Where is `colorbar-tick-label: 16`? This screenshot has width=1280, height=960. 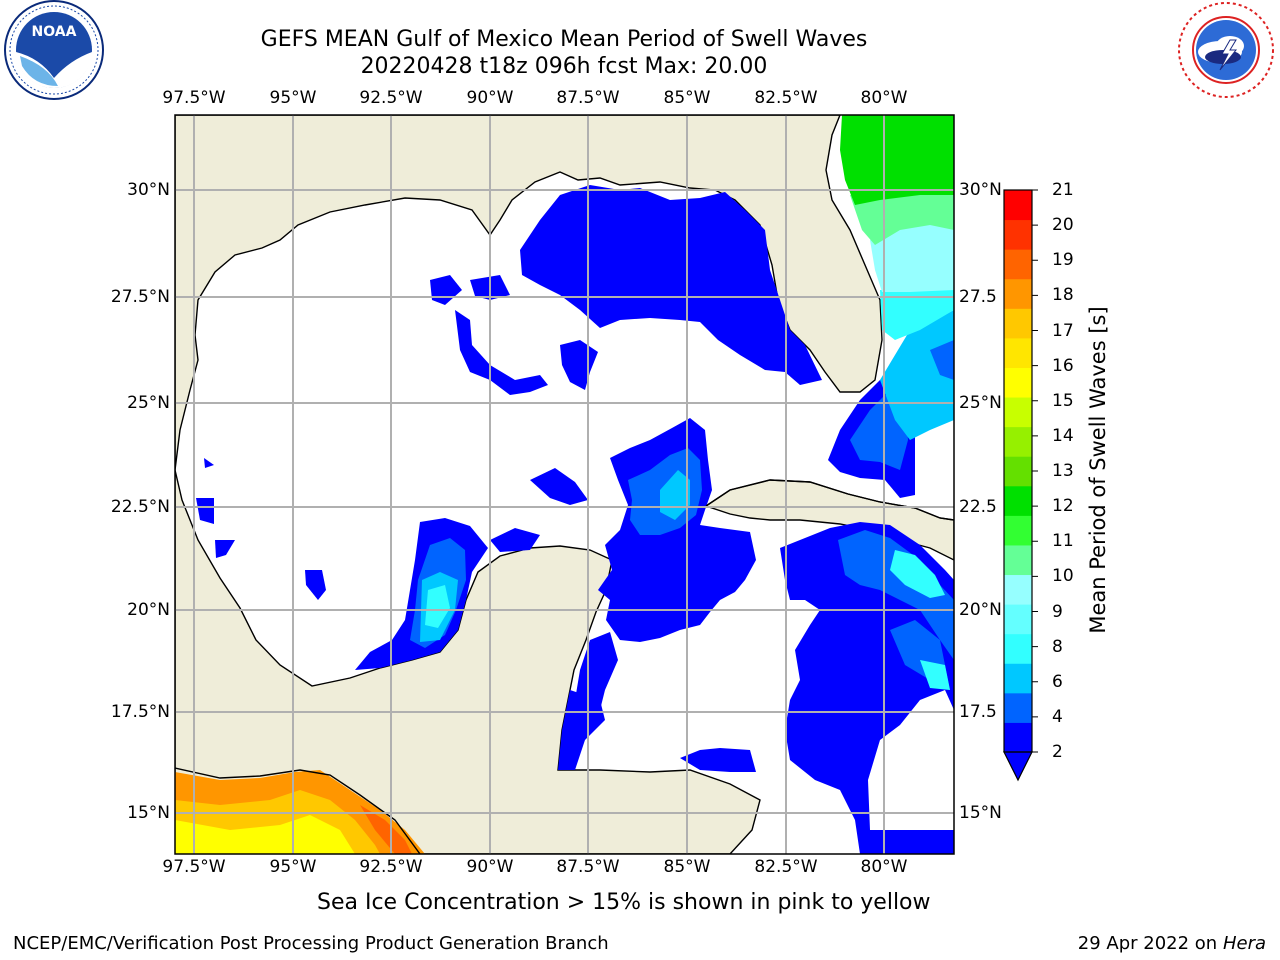 colorbar-tick-label: 16 is located at coordinates (1063, 365).